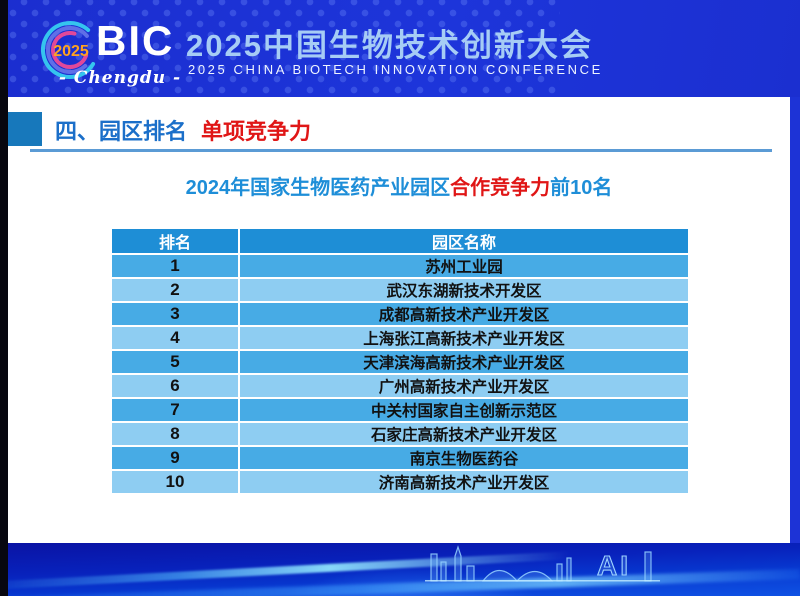 The image size is (800, 596). What do you see at coordinates (464, 314) in the screenshot?
I see `park-name-cell: 成都高新技术产业开发区` at bounding box center [464, 314].